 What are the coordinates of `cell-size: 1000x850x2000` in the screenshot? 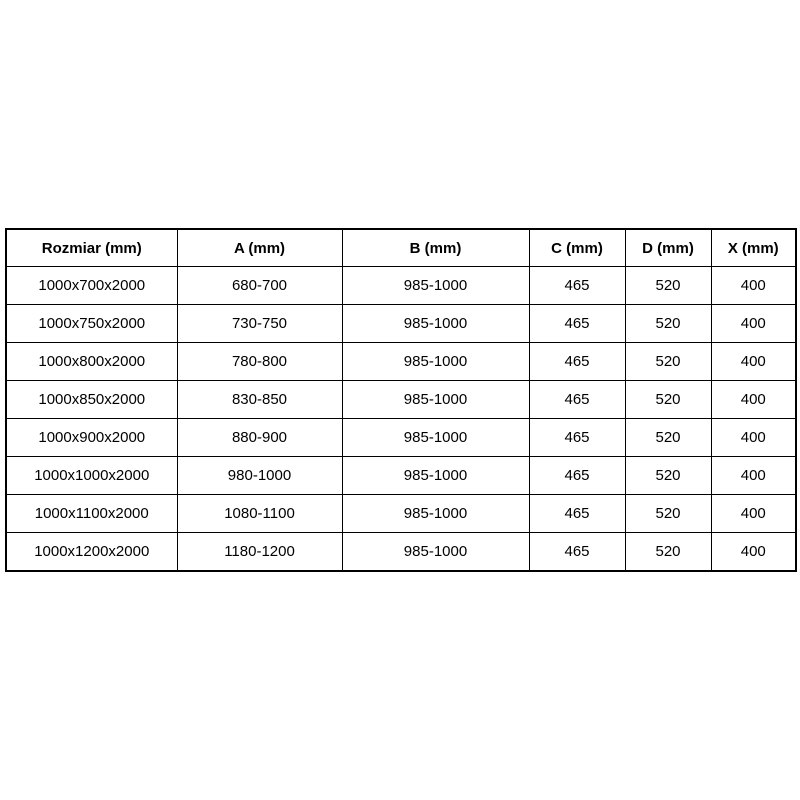 It's located at (91, 399).